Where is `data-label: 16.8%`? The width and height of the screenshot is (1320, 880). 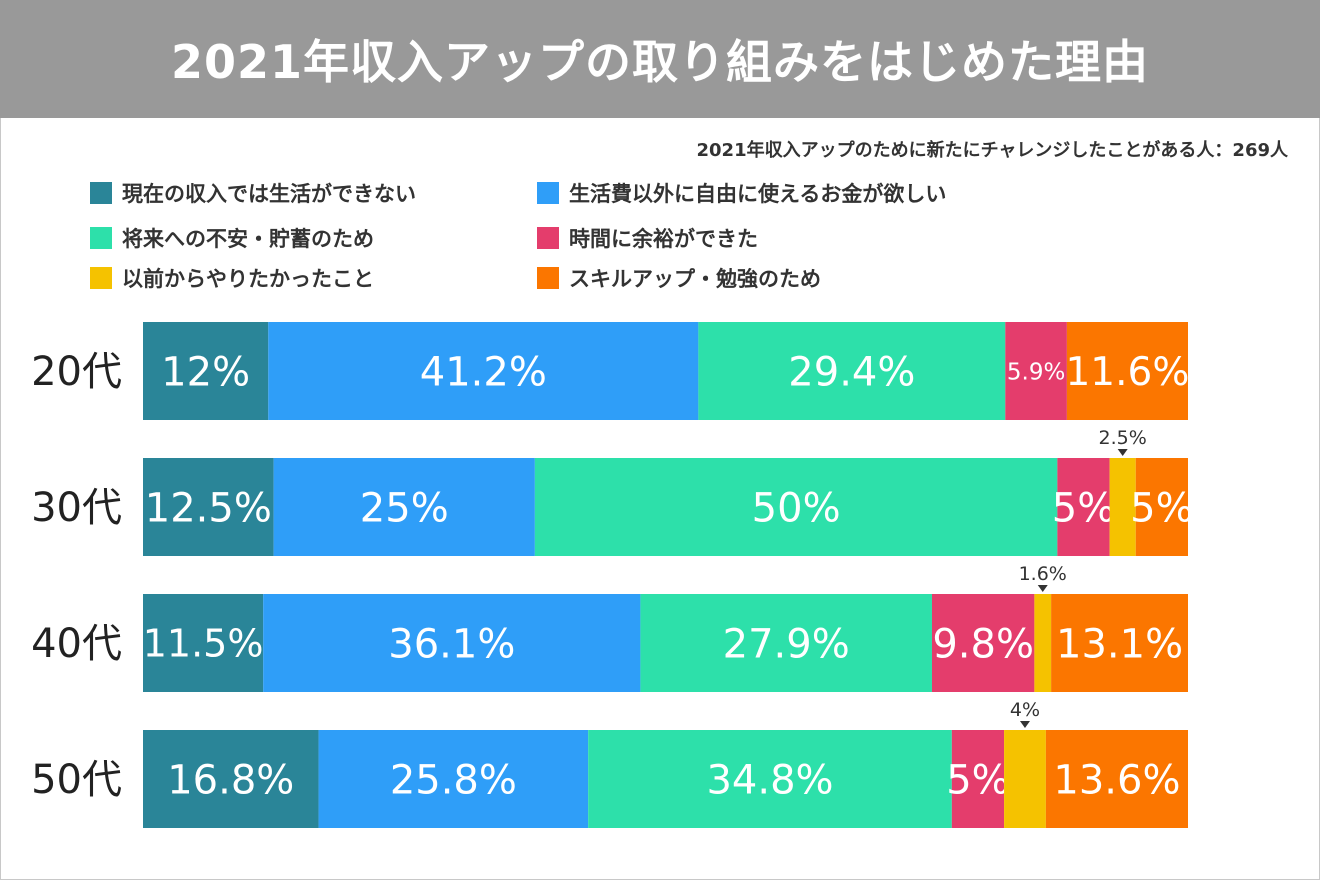
data-label: 16.8% is located at coordinates (230, 780).